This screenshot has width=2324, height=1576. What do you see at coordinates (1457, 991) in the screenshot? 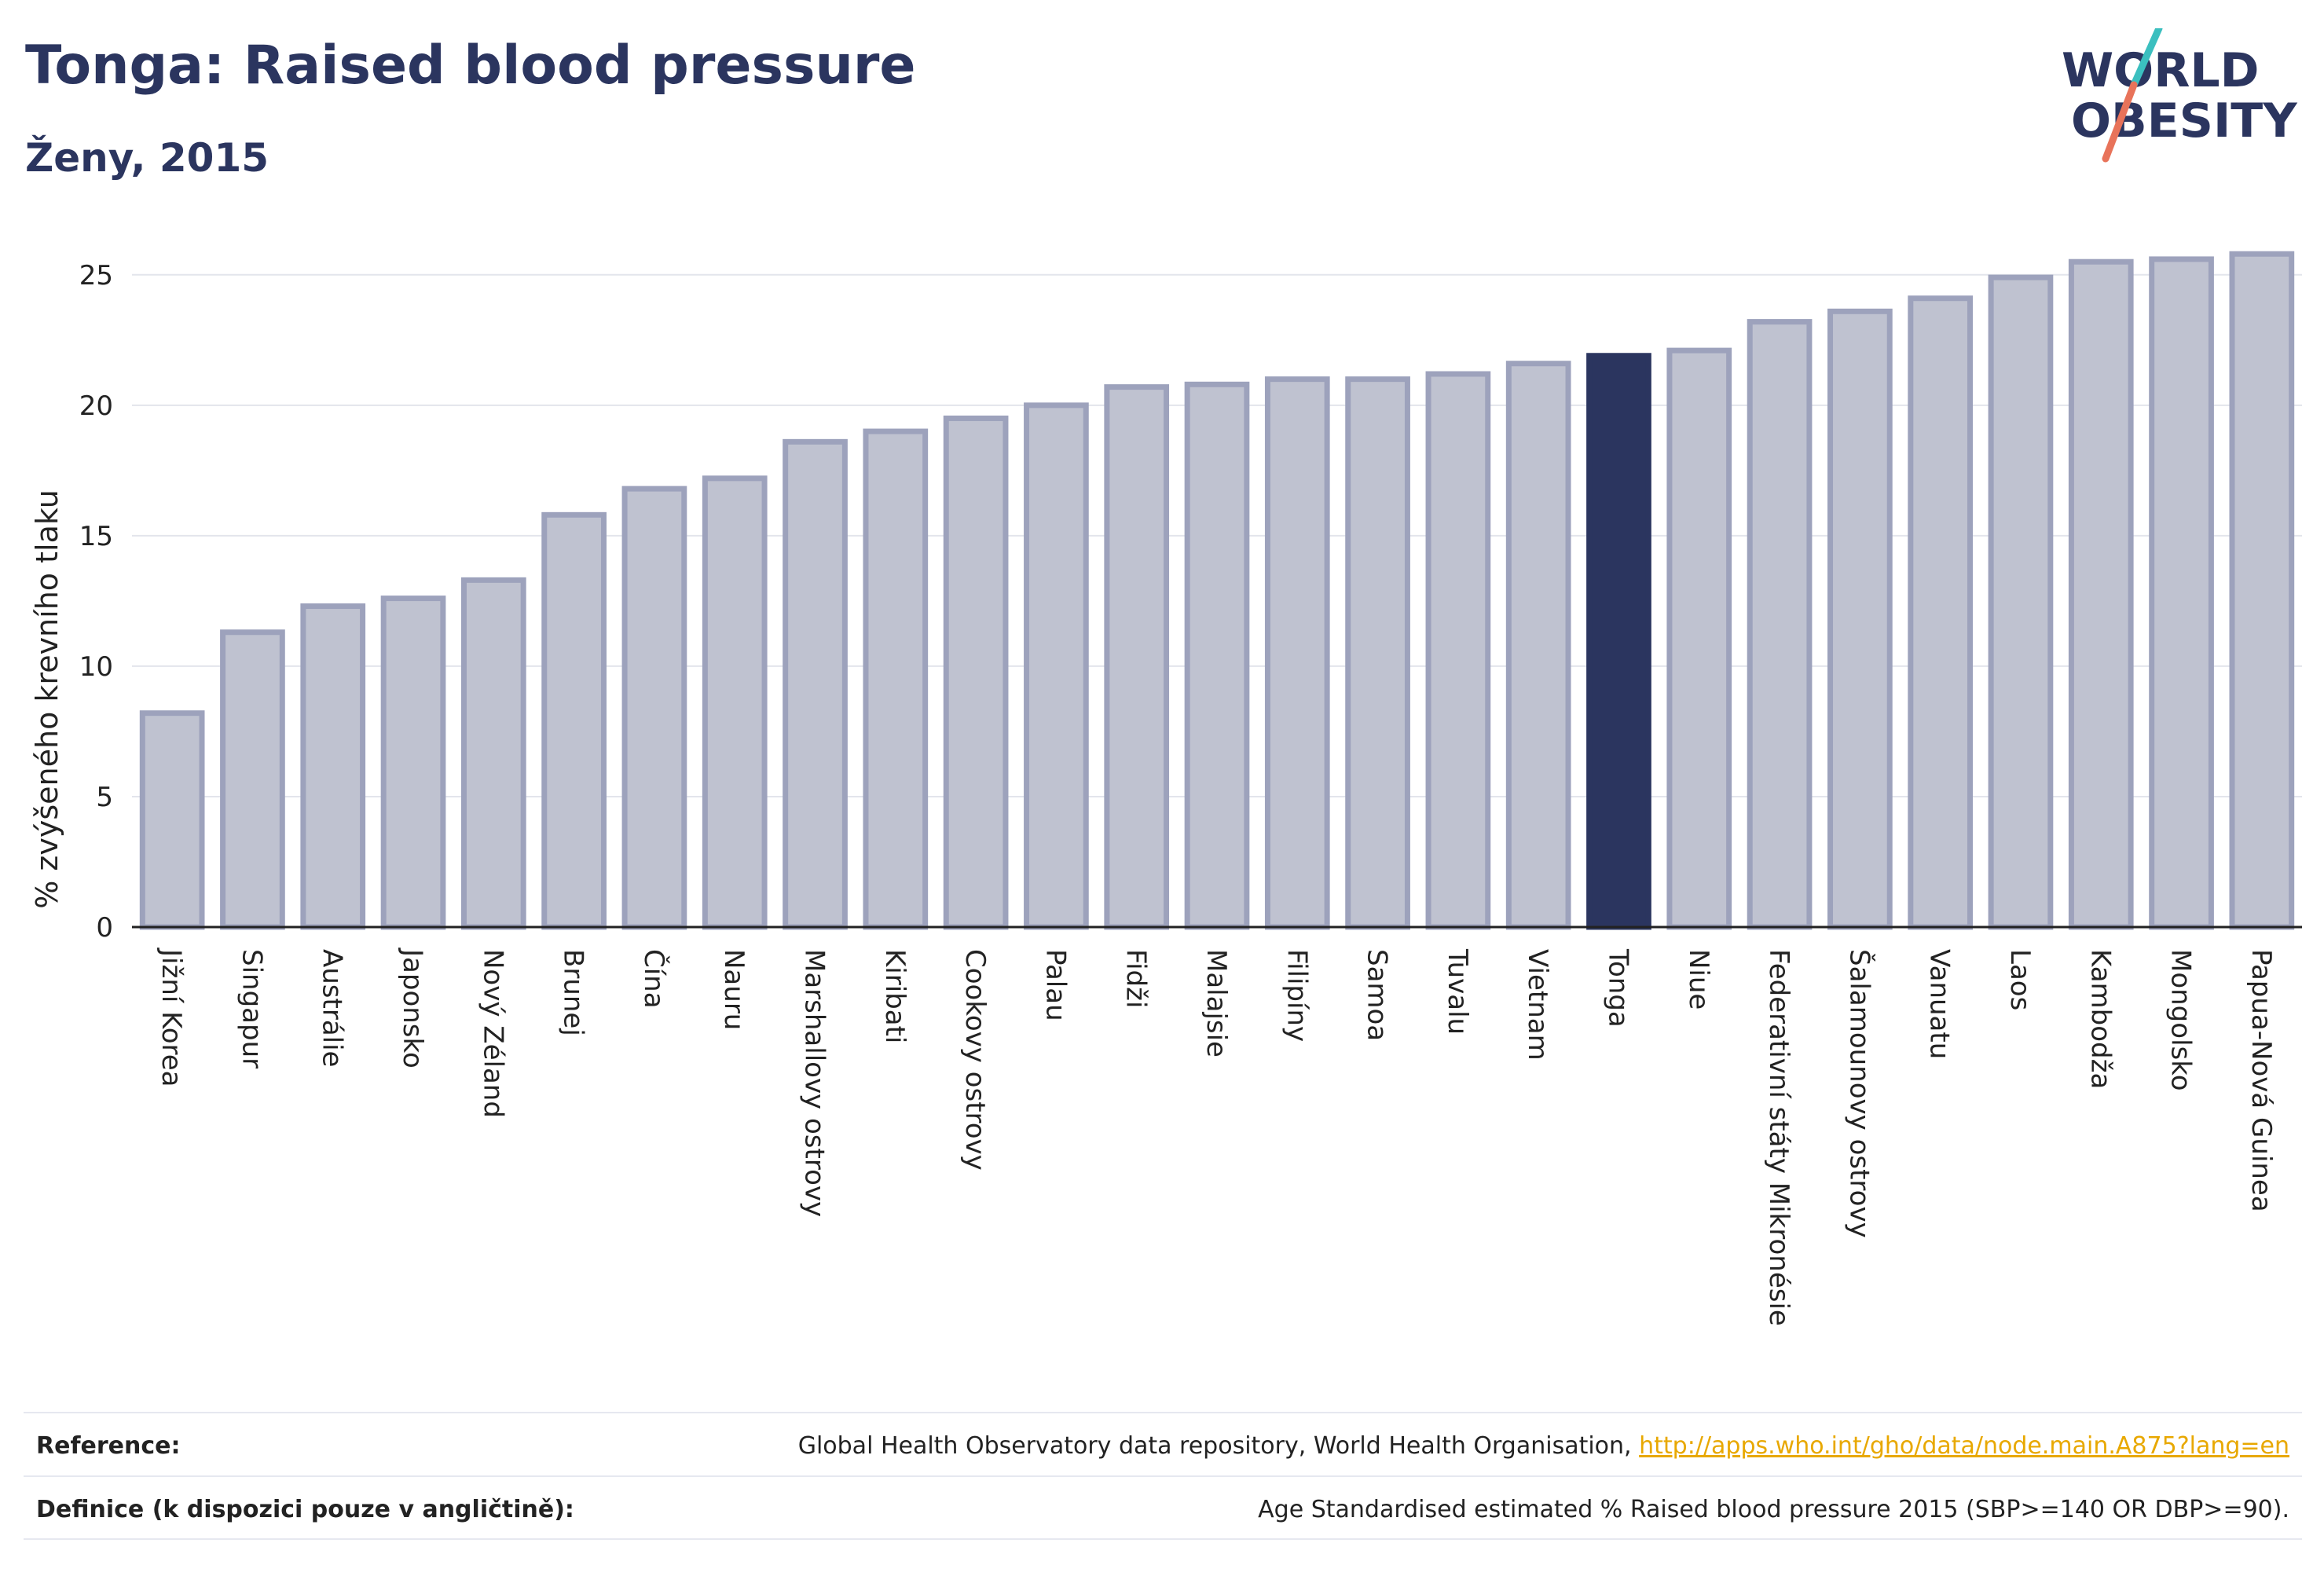
I see `x-category-label: Tuvalu` at bounding box center [1457, 991].